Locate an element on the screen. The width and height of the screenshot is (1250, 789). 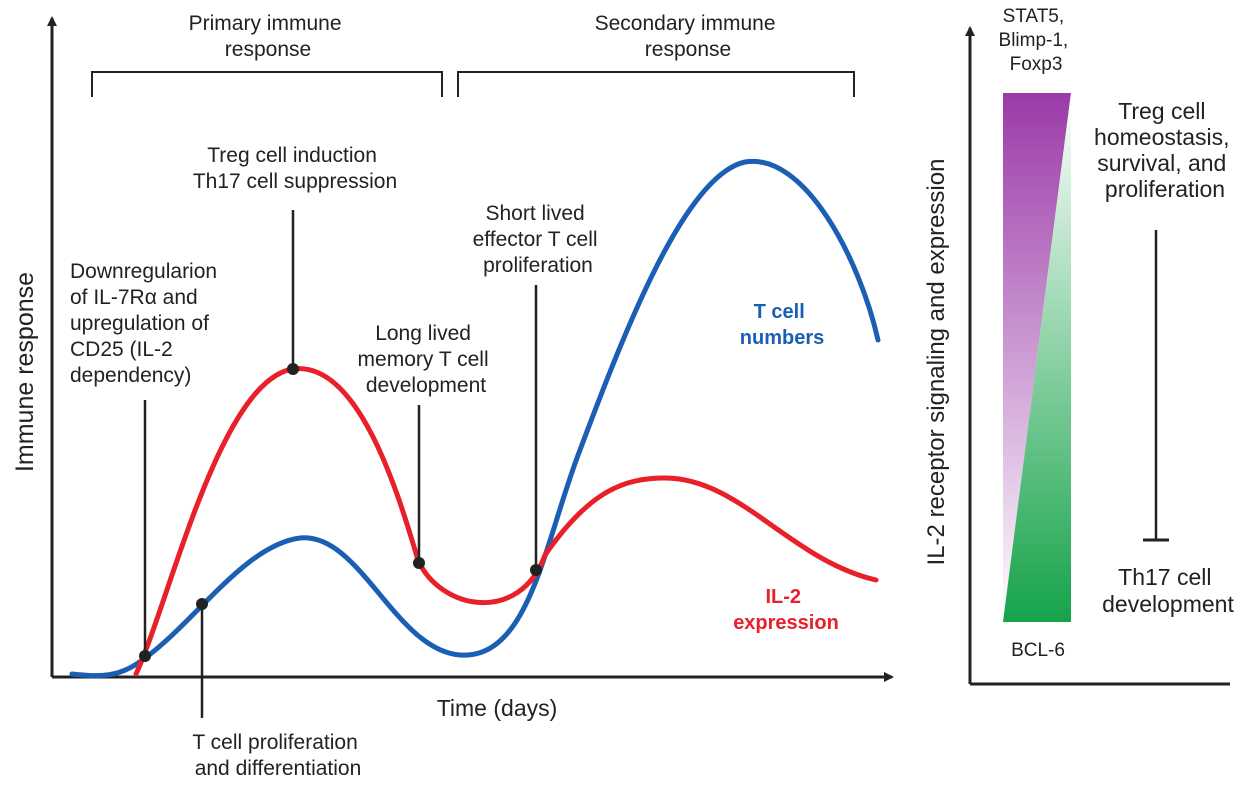
annotation-dot-il7ra is located at coordinates (145, 656).